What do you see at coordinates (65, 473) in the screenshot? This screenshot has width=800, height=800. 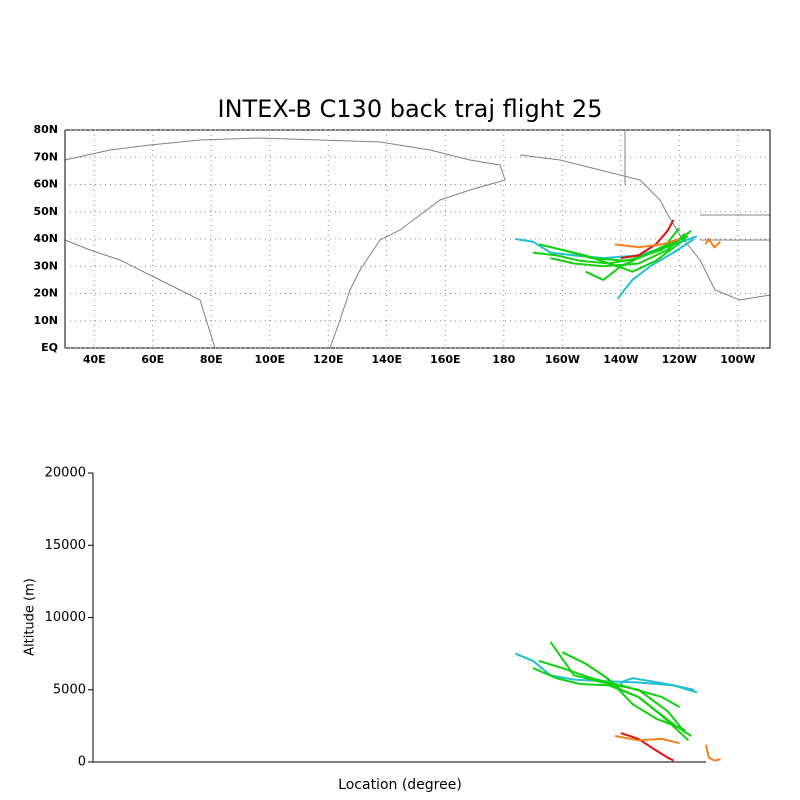 I see `y-tick-label: 20000` at bounding box center [65, 473].